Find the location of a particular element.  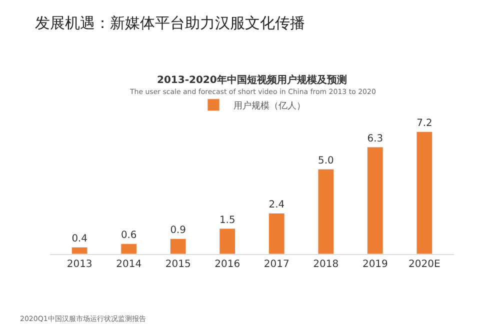

data-label: 0.4 is located at coordinates (80, 239).